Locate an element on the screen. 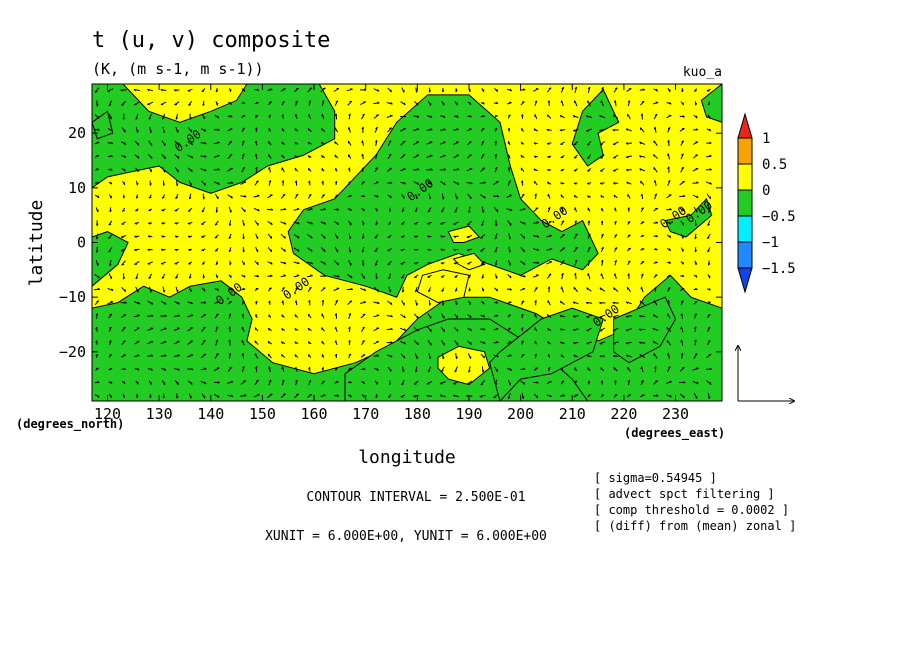  vector-units-text: XUNIT = 6.000E+00, YUNIT = 6.000E+00 is located at coordinates (406, 536).